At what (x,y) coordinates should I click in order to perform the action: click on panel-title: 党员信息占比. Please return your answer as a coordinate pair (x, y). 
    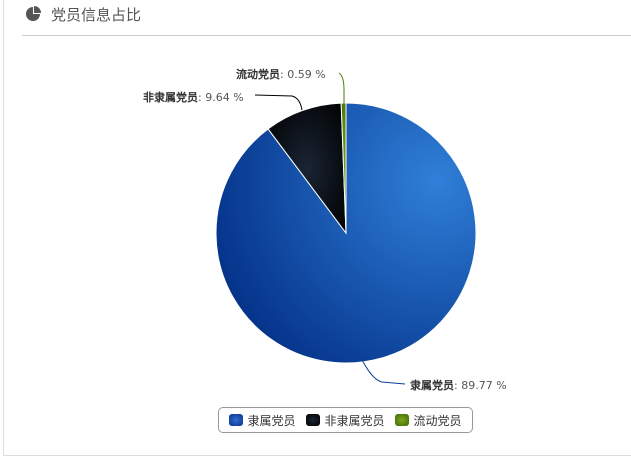
    Looking at the image, I should click on (96, 15).